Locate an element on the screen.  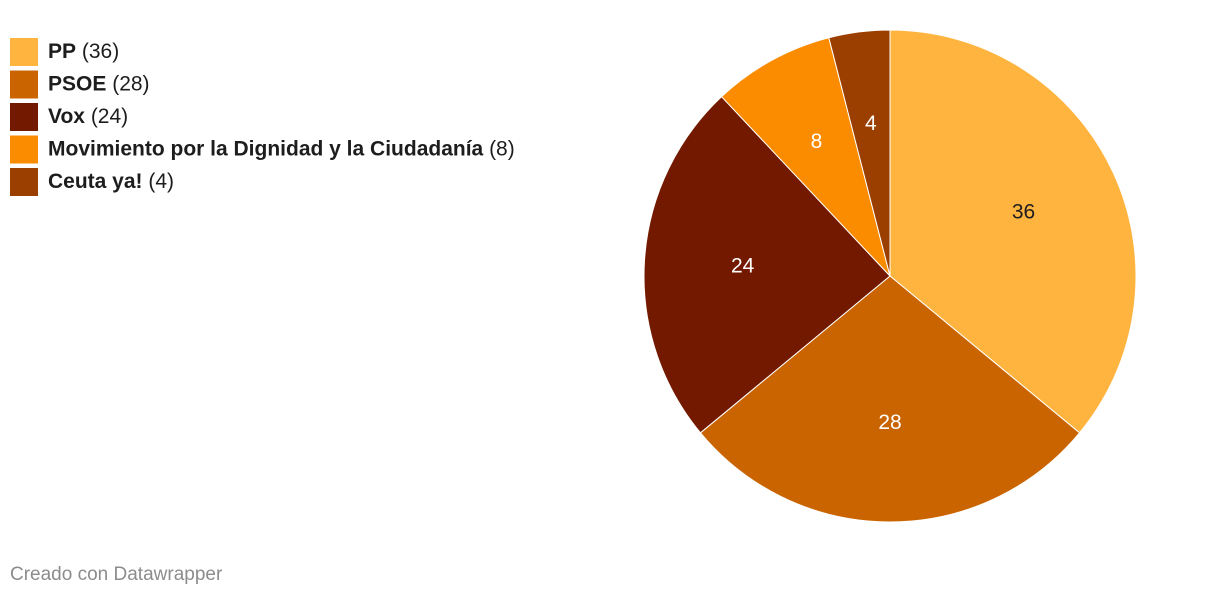
legend-name: PP is located at coordinates (62, 51).